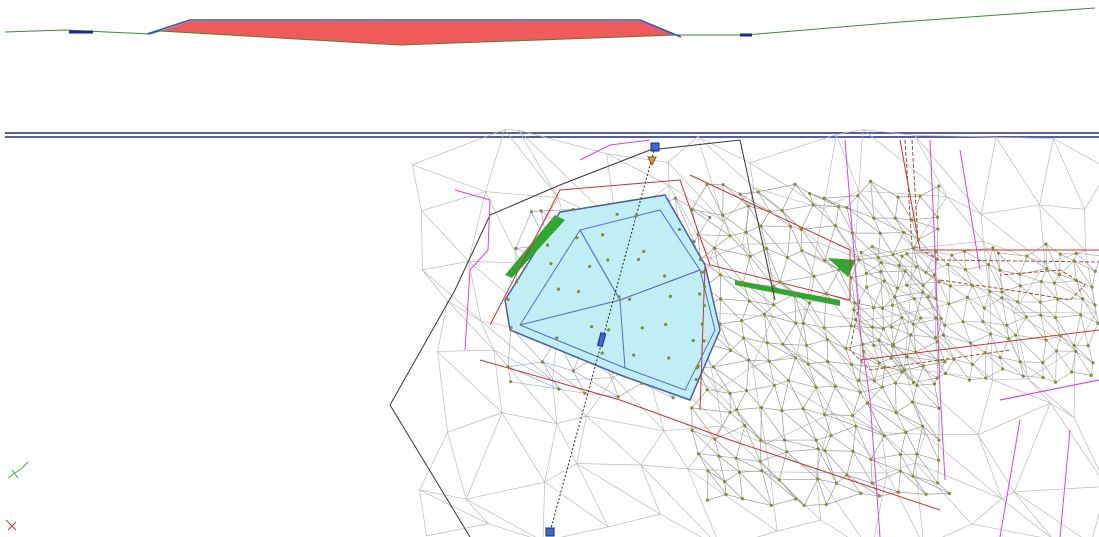  I want to click on ucs-icon, so click(18, 470).